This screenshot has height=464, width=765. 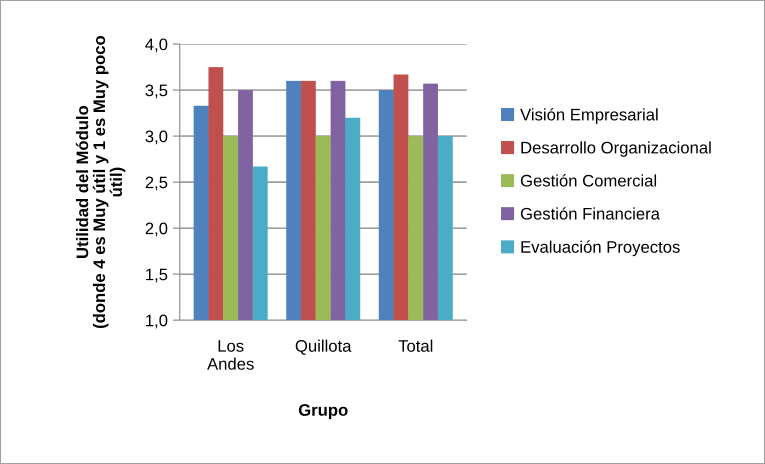 I want to click on y-tick-label: 1,5, so click(x=157, y=275).